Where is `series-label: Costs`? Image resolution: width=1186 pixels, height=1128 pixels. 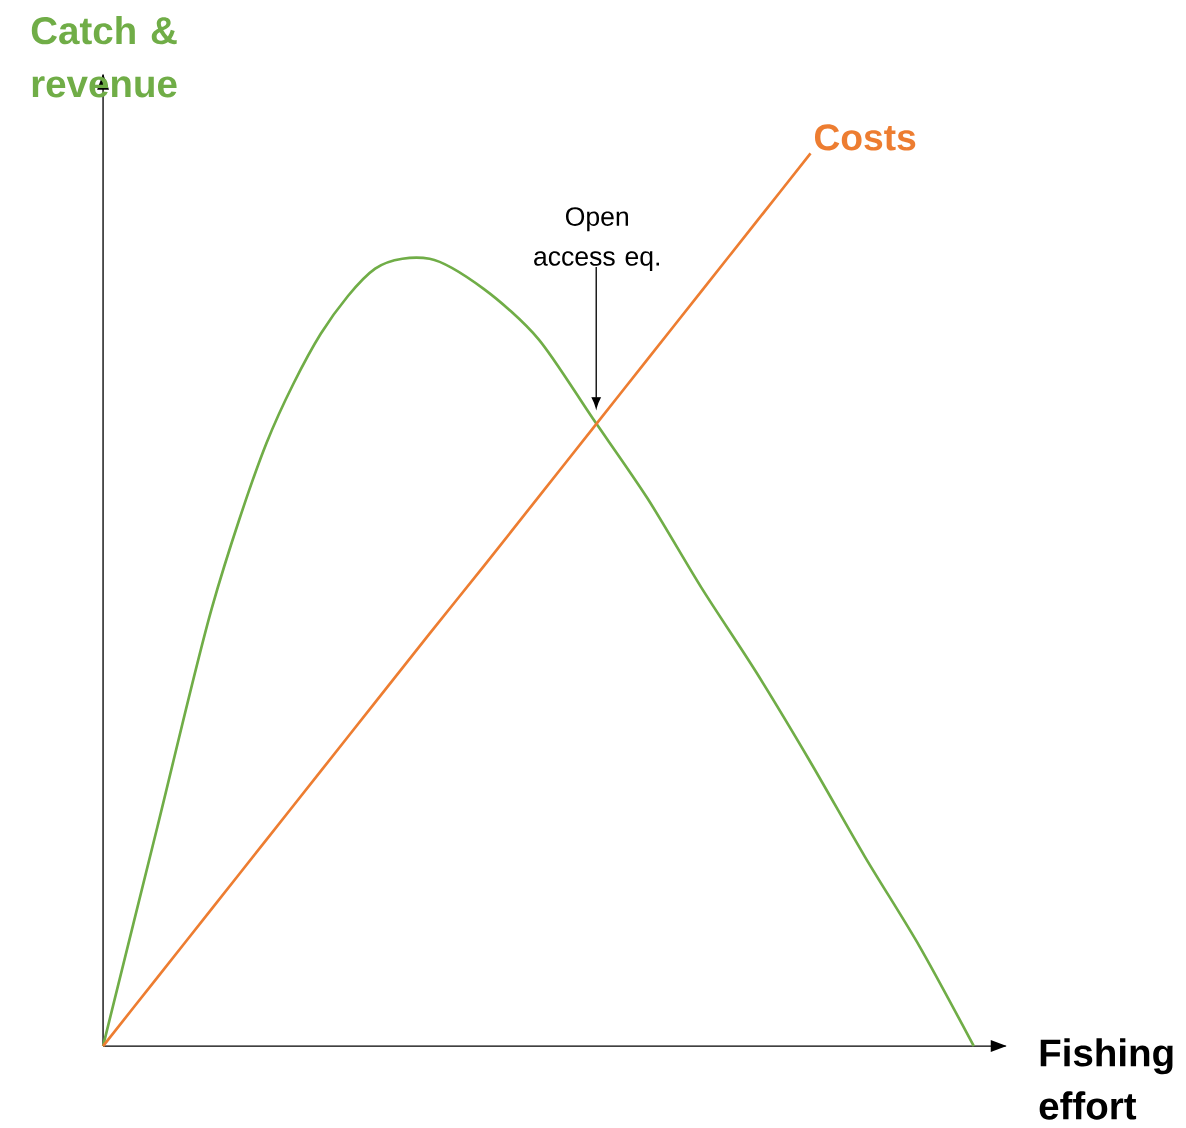
series-label: Costs is located at coordinates (865, 137).